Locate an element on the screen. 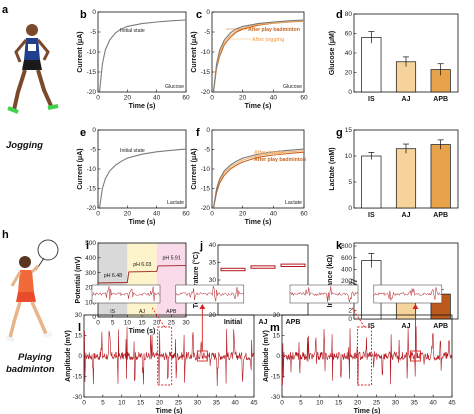  corner-label: Lactate is located at coordinates (175, 203).